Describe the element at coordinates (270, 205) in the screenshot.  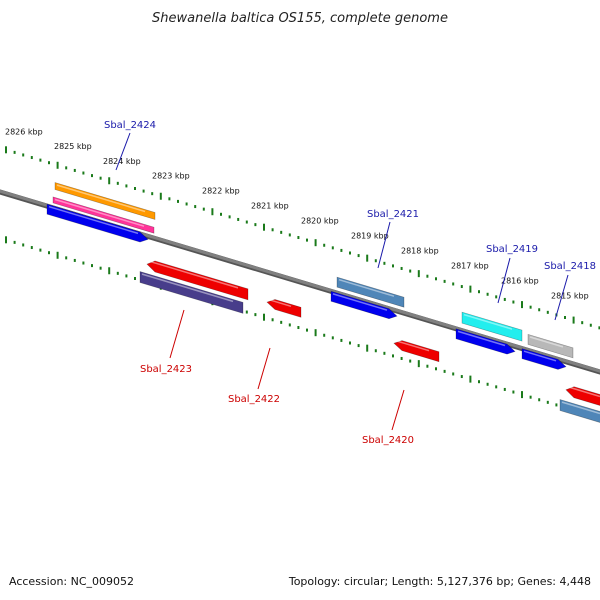
I see `tick-label: 2821 kbp` at that location.